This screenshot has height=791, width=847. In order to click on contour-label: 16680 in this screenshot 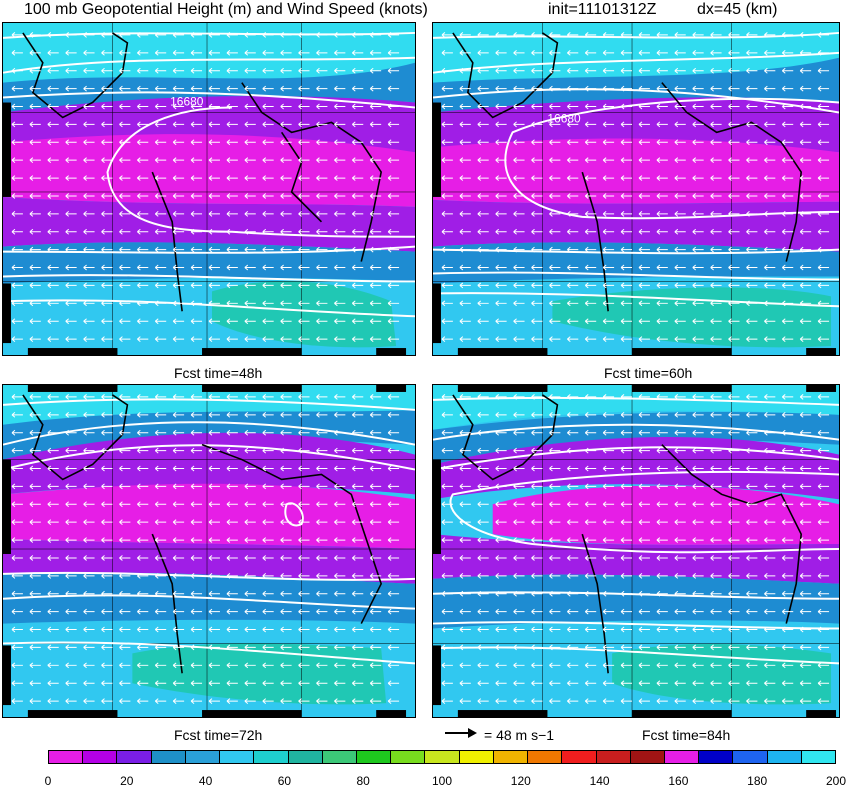, I will do `click(564, 118)`.